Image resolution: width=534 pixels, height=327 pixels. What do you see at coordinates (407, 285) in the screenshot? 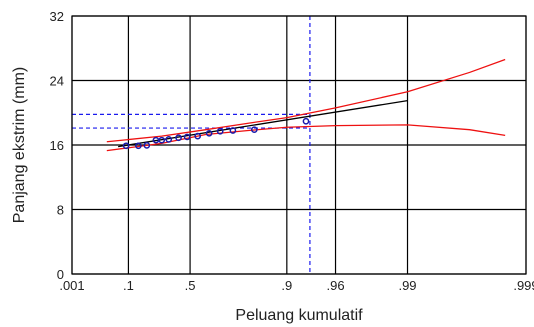
I see `x-tick-label: .99` at bounding box center [407, 285].